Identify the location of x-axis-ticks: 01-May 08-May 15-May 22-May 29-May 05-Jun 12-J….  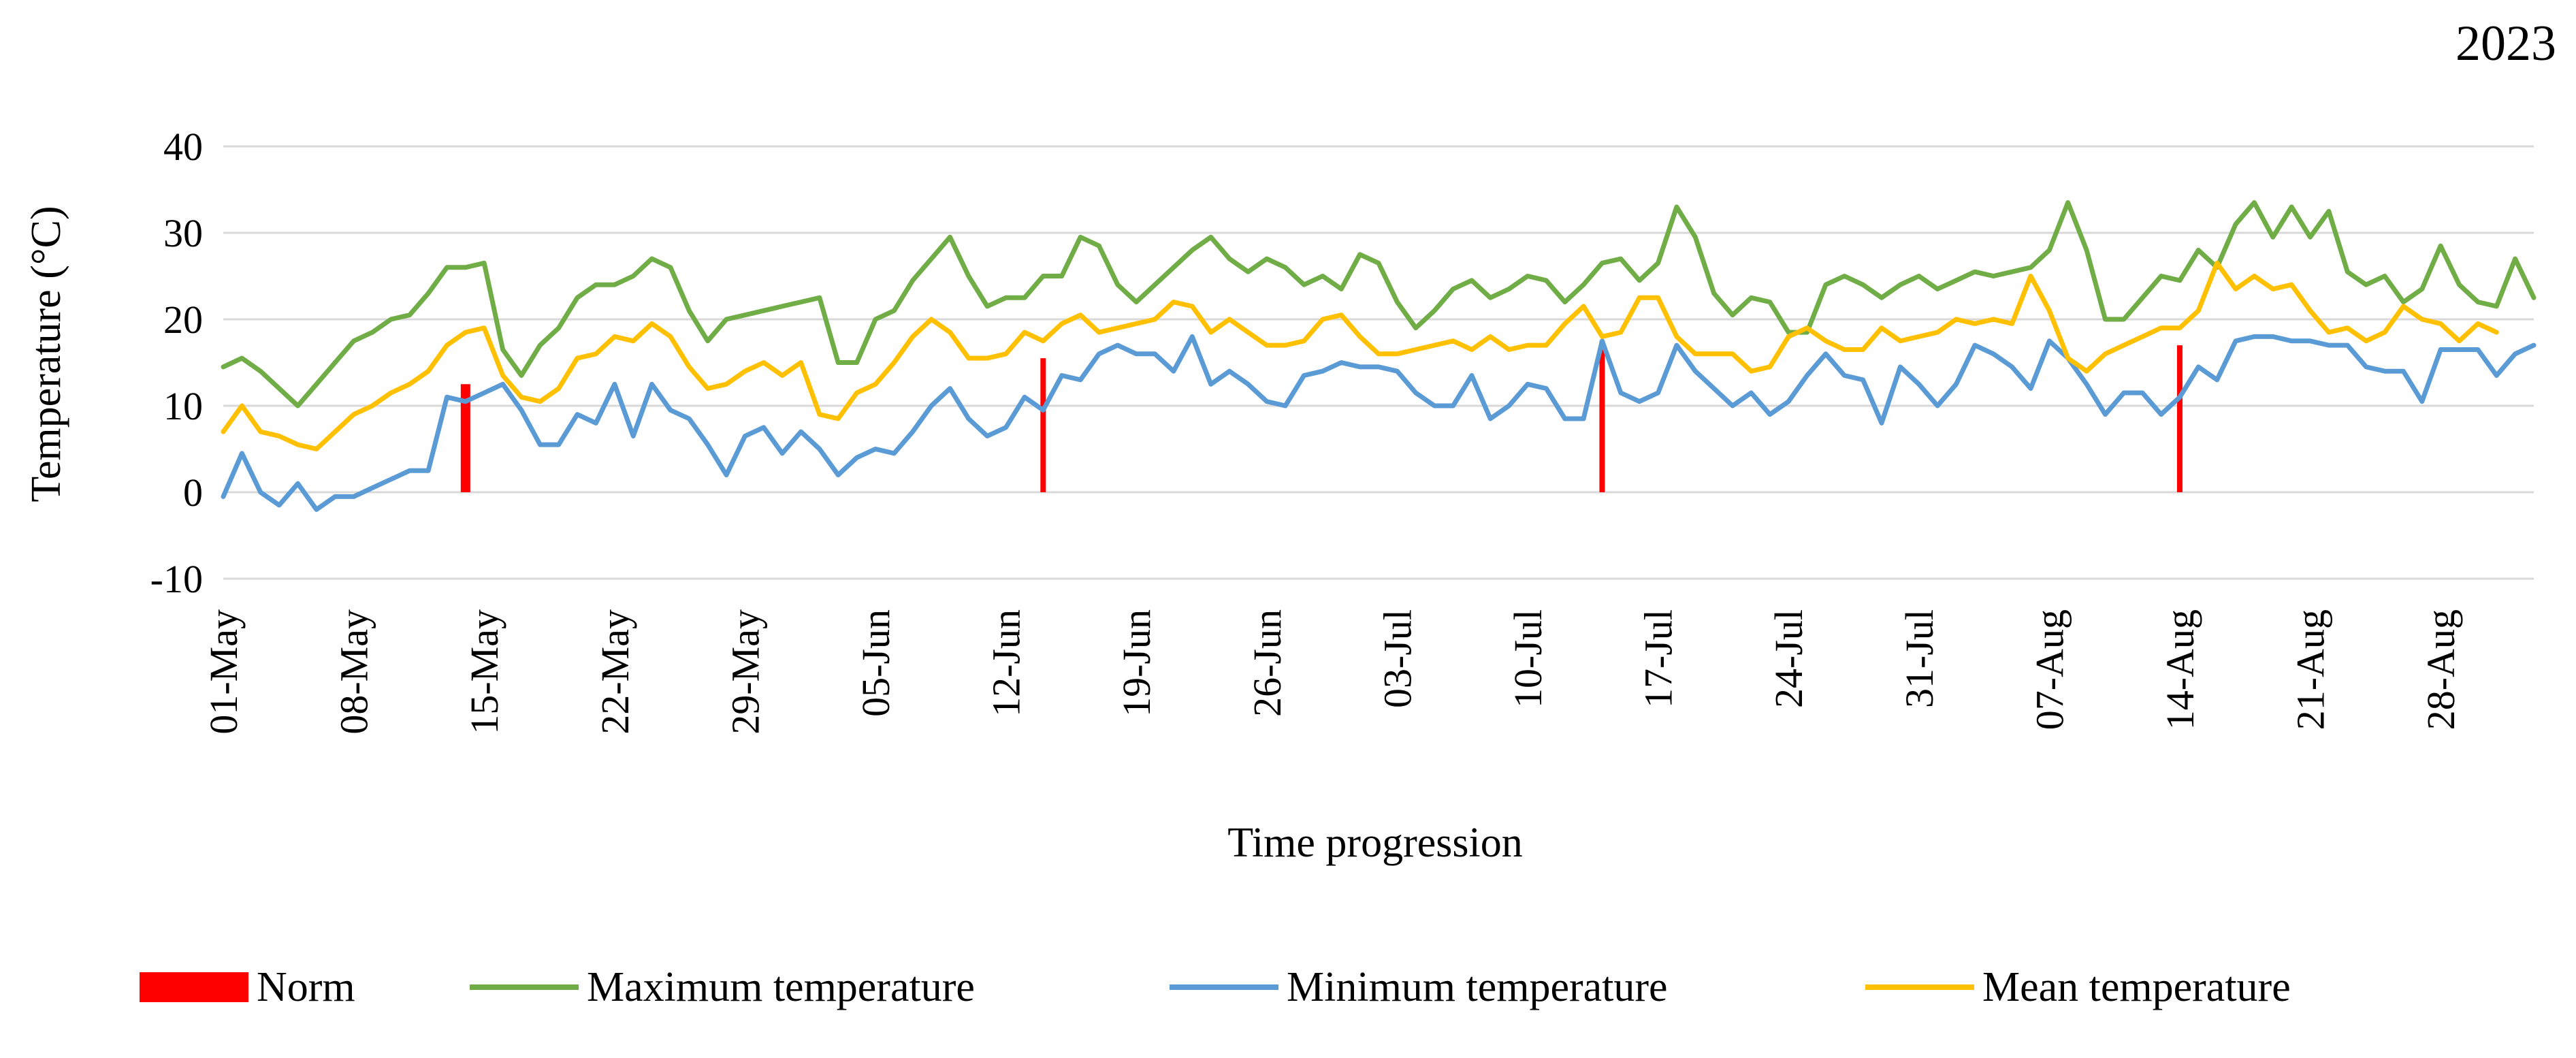
(1333, 672).